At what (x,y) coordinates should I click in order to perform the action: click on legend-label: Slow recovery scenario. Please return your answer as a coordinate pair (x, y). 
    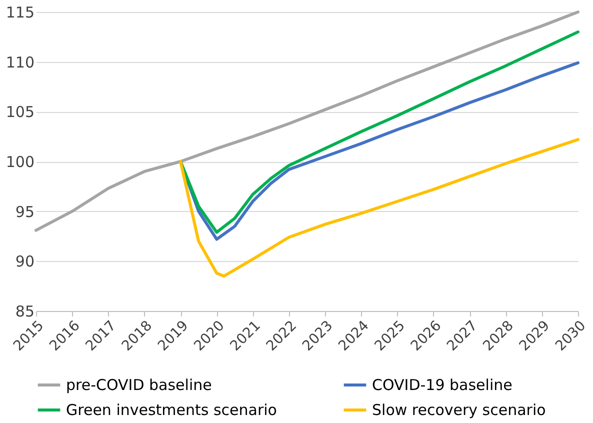
    Looking at the image, I should click on (459, 410).